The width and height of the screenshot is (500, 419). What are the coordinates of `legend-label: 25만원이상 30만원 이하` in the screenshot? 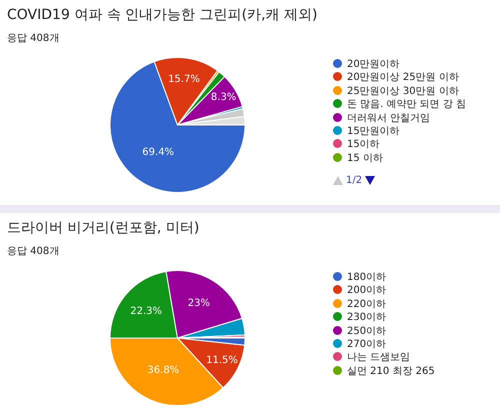 It's located at (403, 91).